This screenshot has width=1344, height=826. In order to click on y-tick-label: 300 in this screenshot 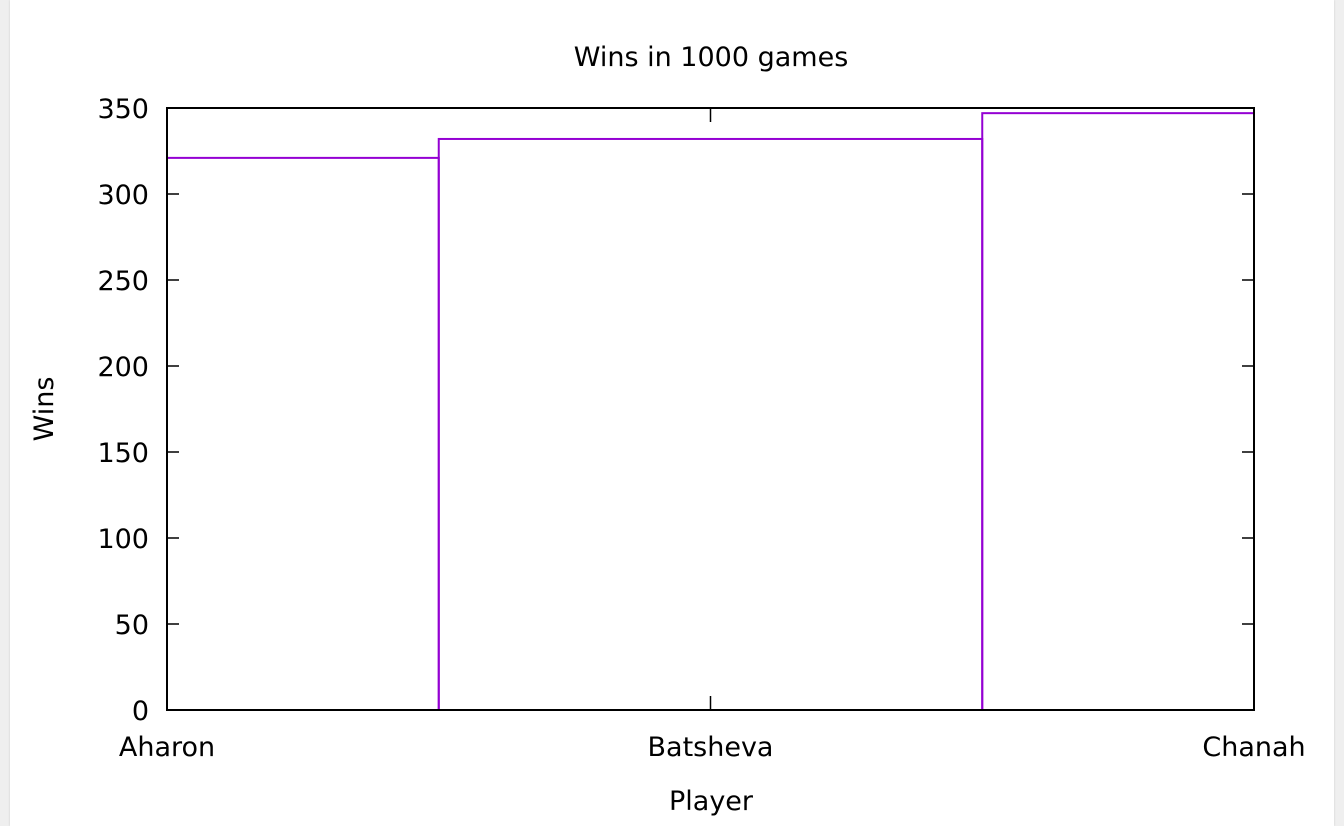, I will do `click(123, 195)`.